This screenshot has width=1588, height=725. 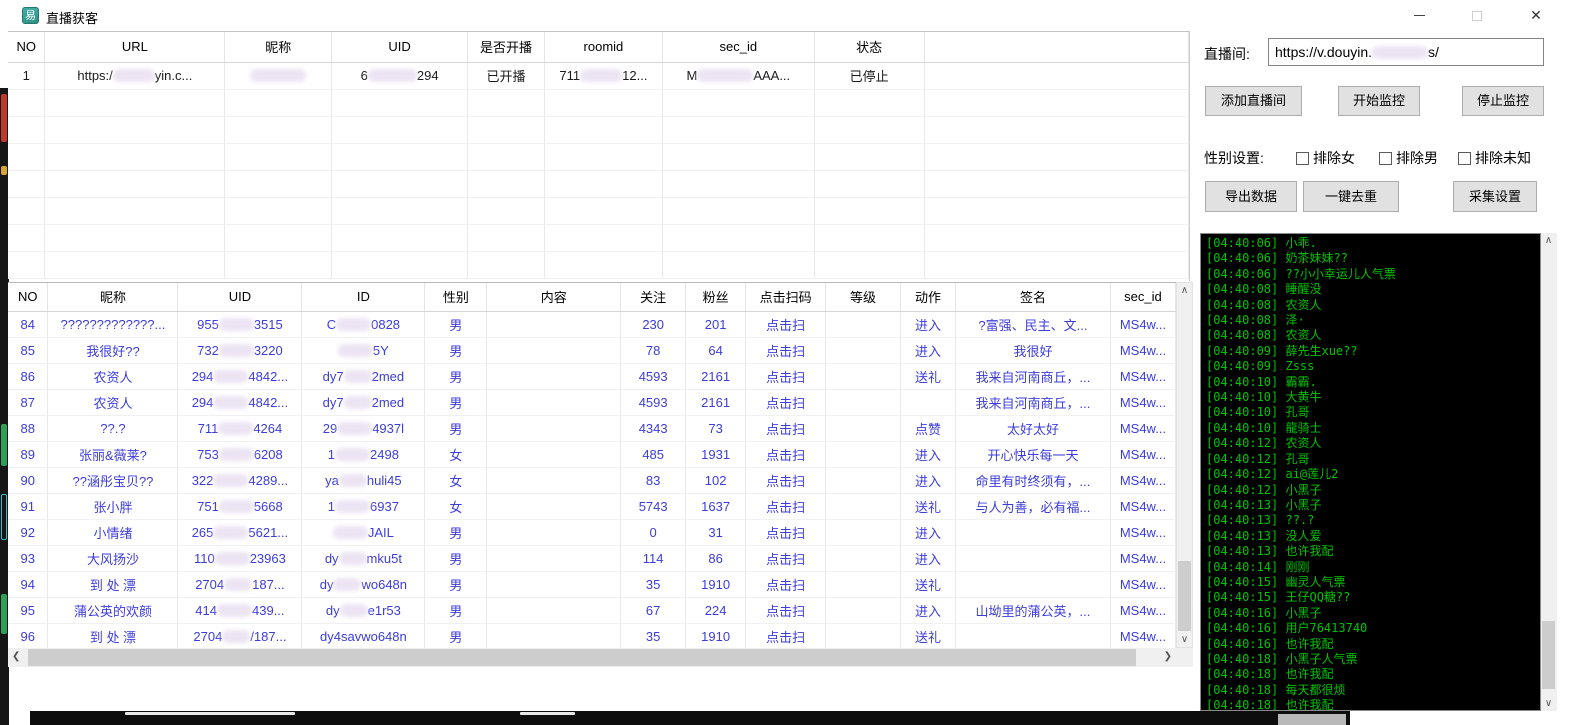 What do you see at coordinates (869, 47) in the screenshot?
I see `column-header: 状态` at bounding box center [869, 47].